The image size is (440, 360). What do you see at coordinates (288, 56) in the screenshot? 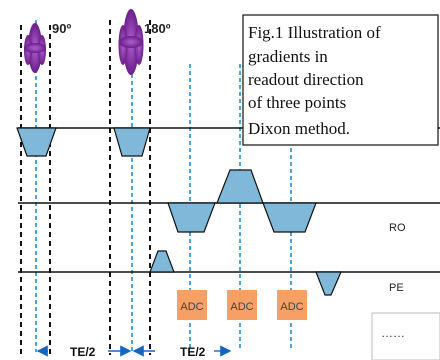
I see `caption-line: gradients in` at bounding box center [288, 56].